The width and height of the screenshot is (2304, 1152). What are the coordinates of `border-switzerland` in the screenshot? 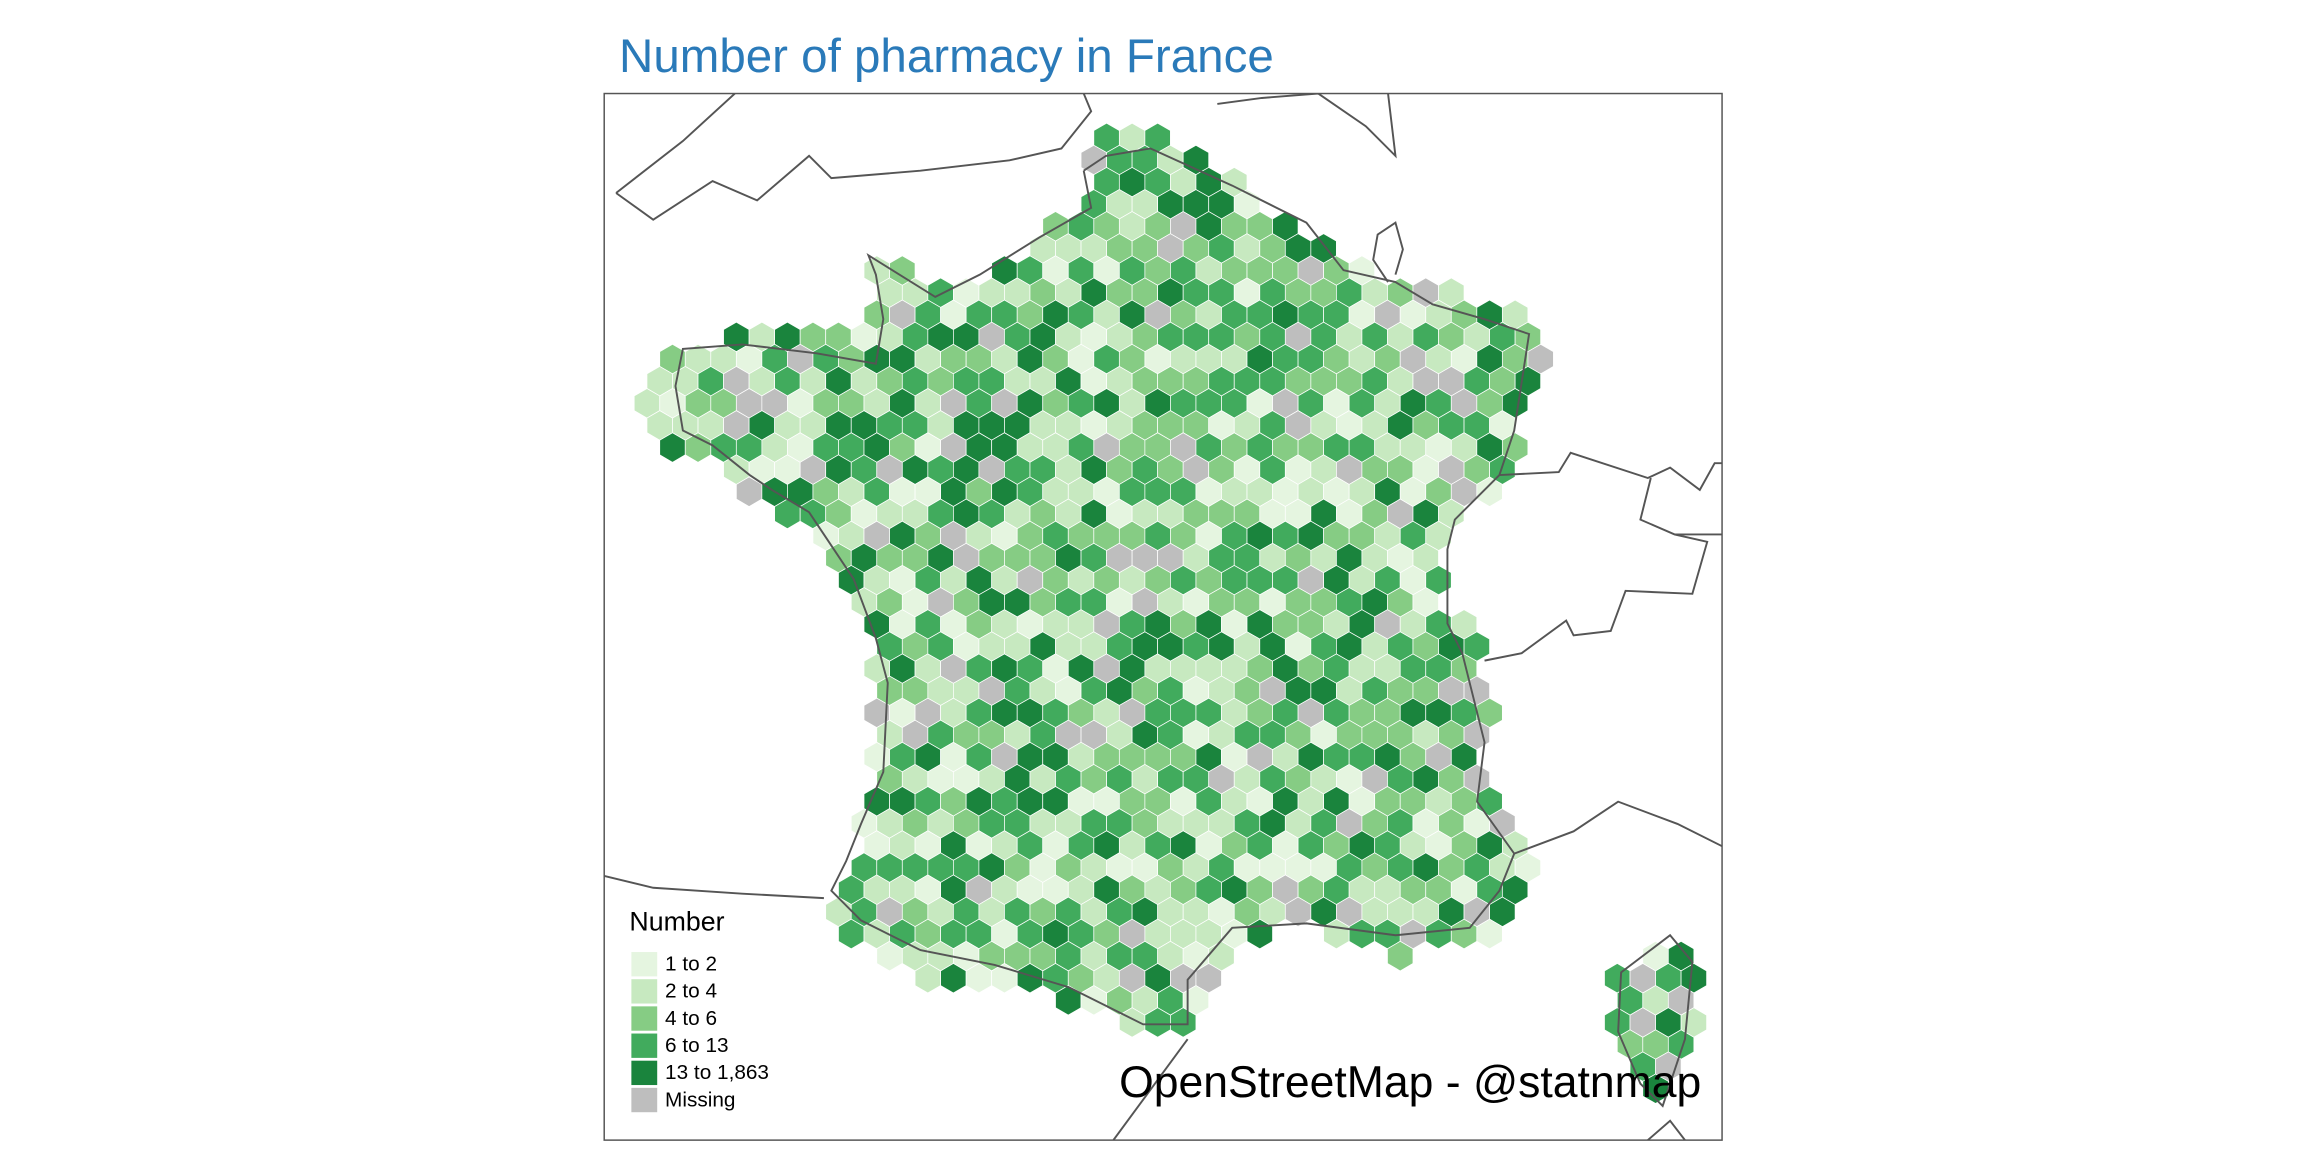 It's located at (1611, 471).